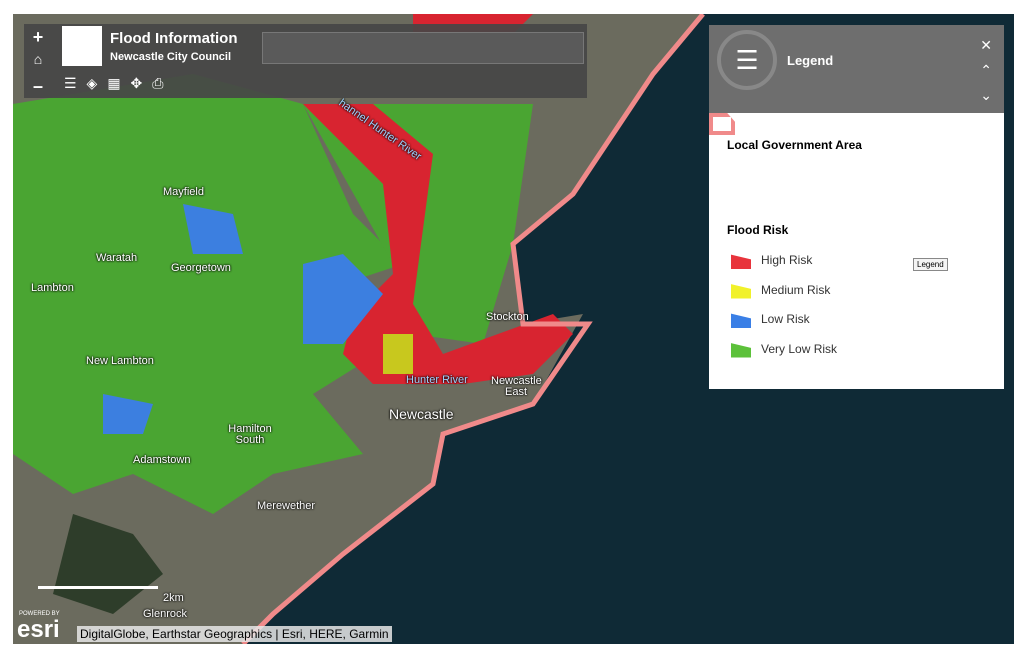 The image size is (1024, 654). I want to click on scale-bar, so click(98, 587).